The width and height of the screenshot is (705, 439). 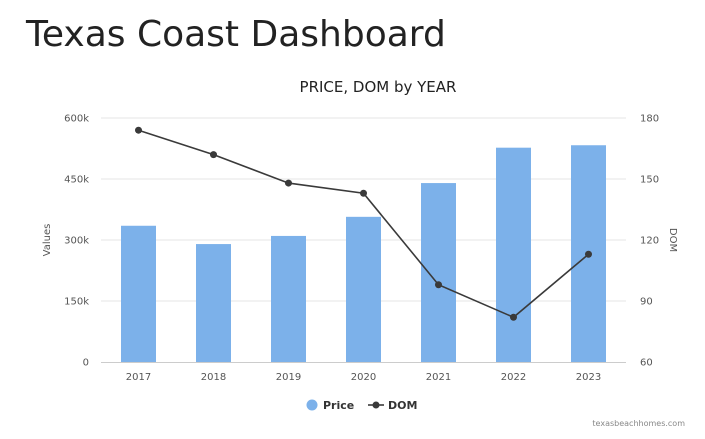 What do you see at coordinates (402, 405) in the screenshot?
I see `legend-dom-label: DOM` at bounding box center [402, 405].